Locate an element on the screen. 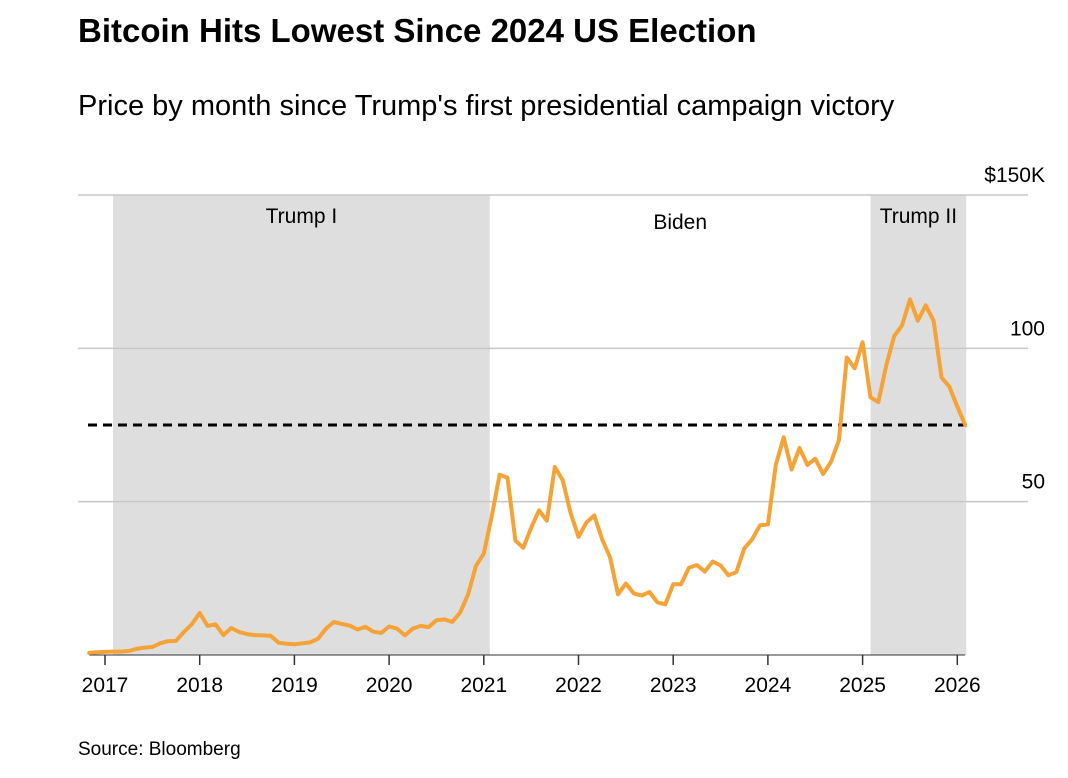  x-tick-label: 2018 is located at coordinates (199, 685).